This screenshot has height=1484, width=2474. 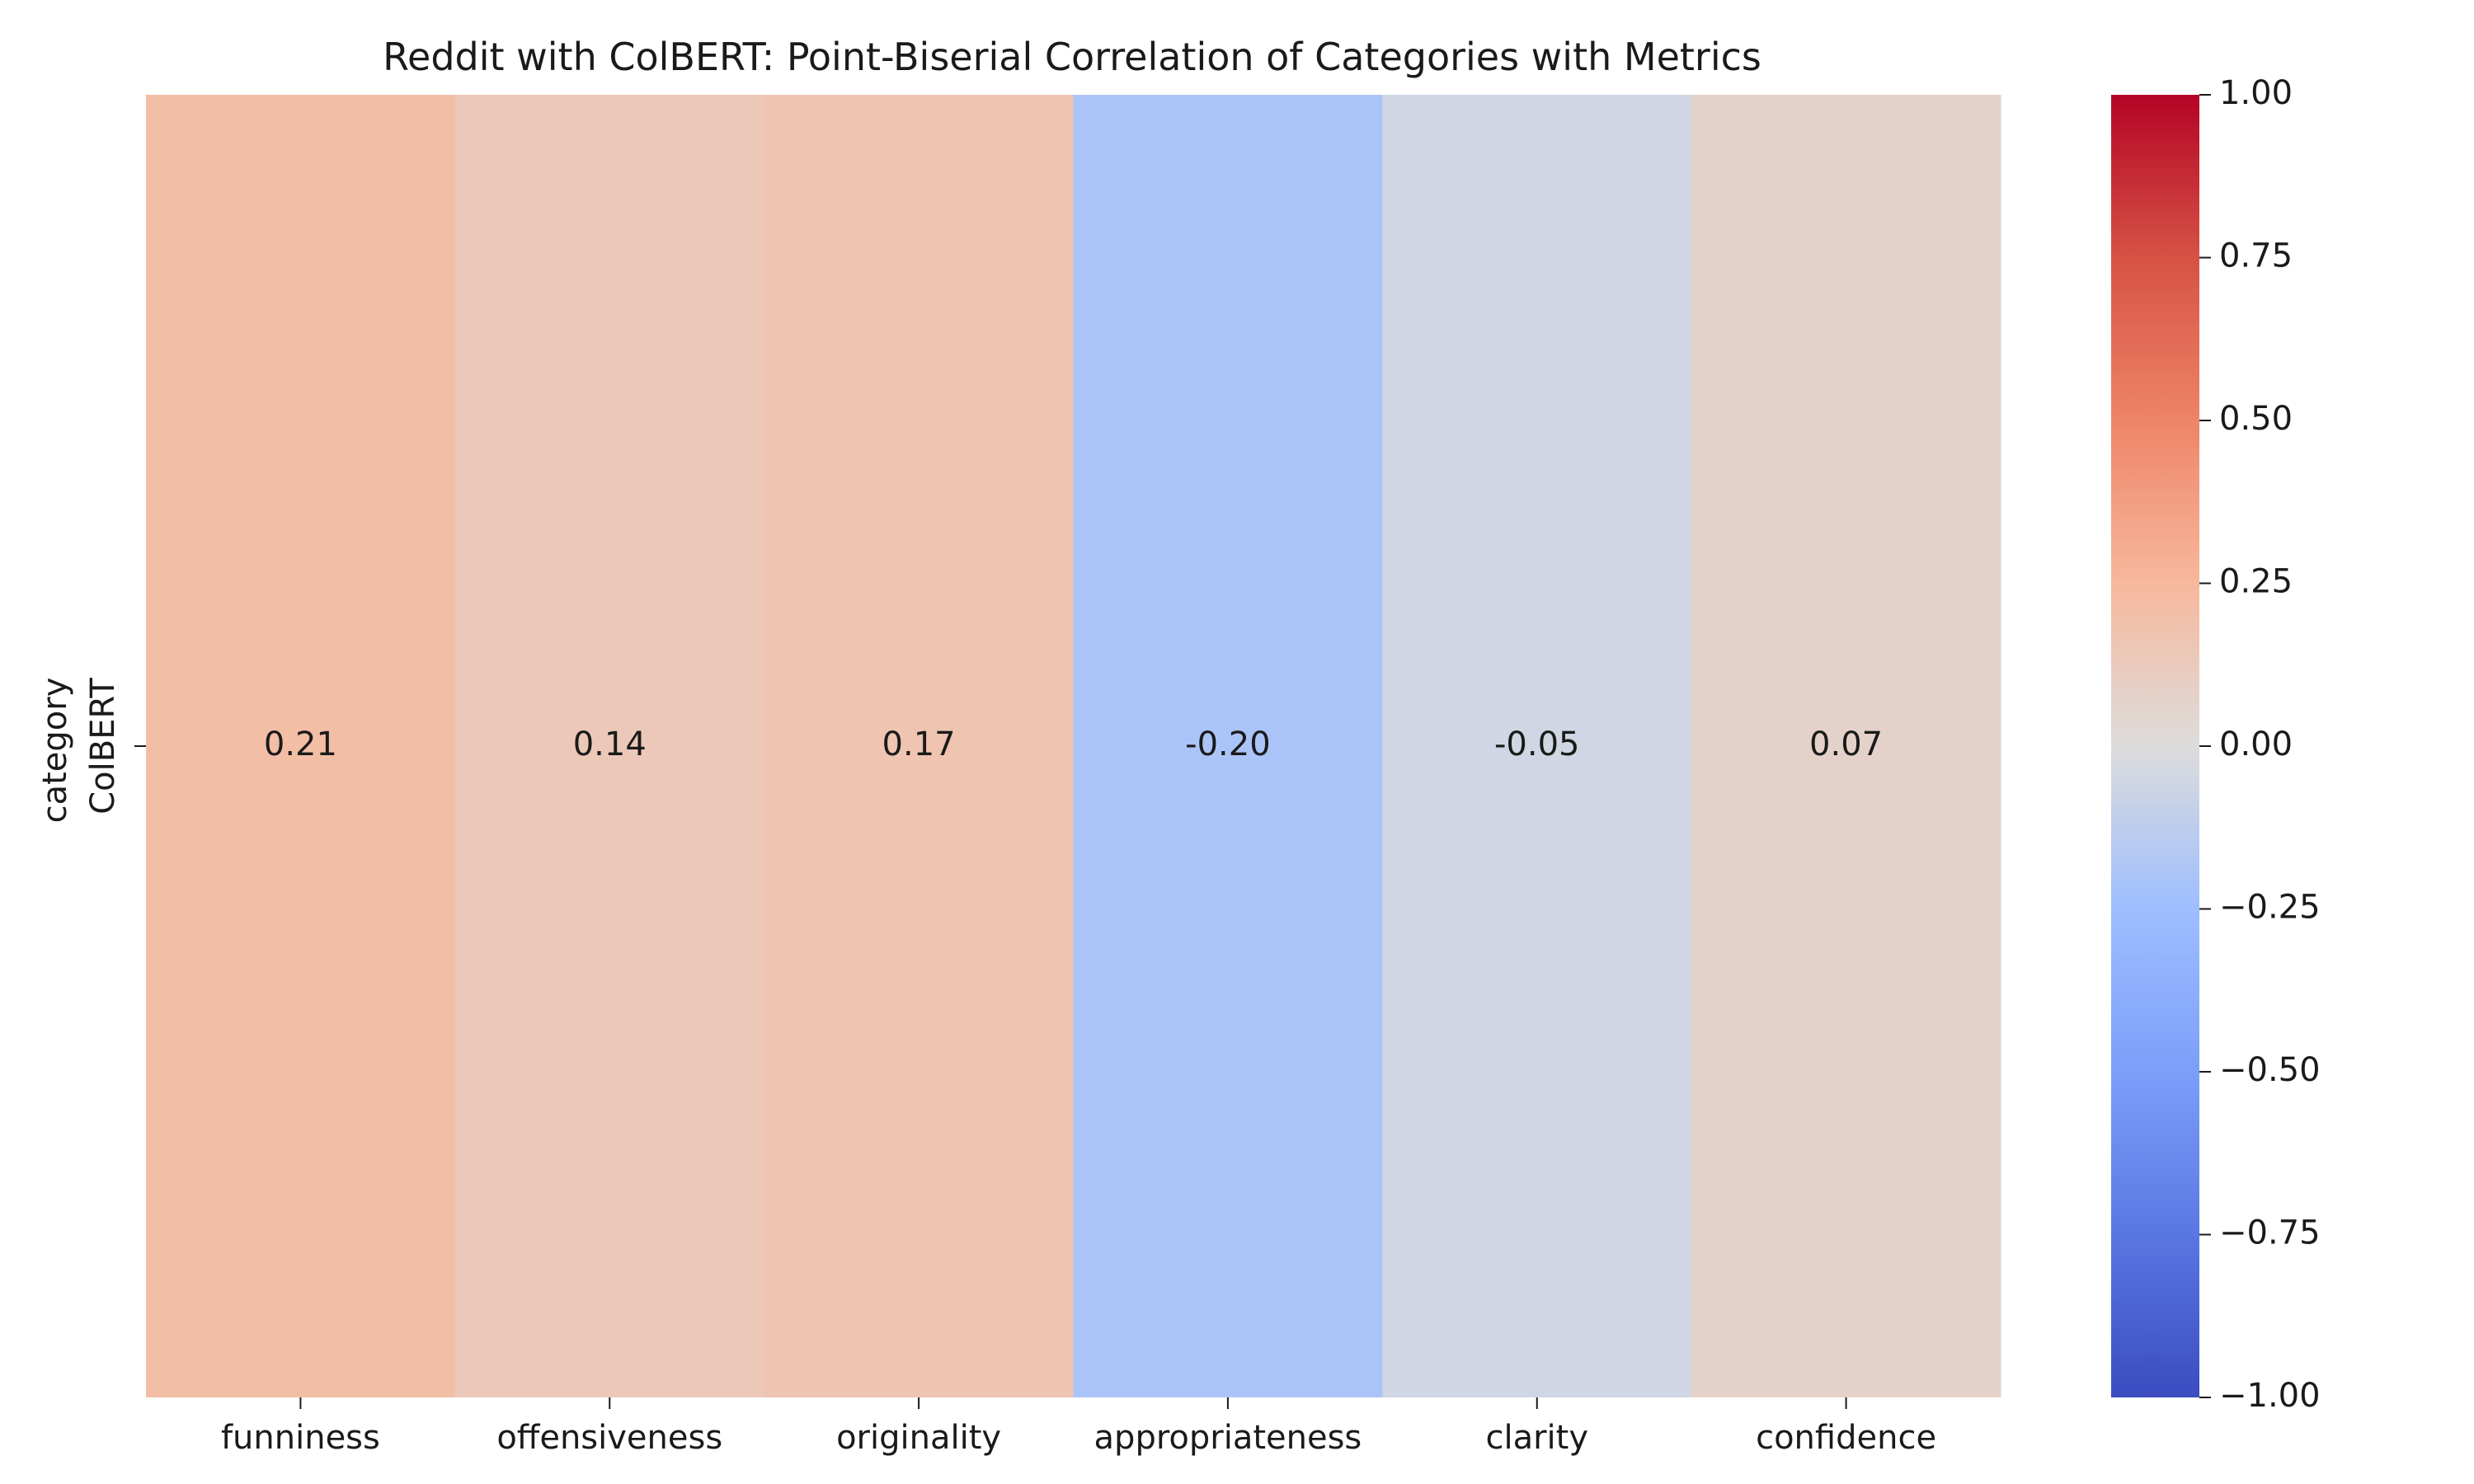 I want to click on colorbar-tick-label: 0.75, so click(x=2256, y=256).